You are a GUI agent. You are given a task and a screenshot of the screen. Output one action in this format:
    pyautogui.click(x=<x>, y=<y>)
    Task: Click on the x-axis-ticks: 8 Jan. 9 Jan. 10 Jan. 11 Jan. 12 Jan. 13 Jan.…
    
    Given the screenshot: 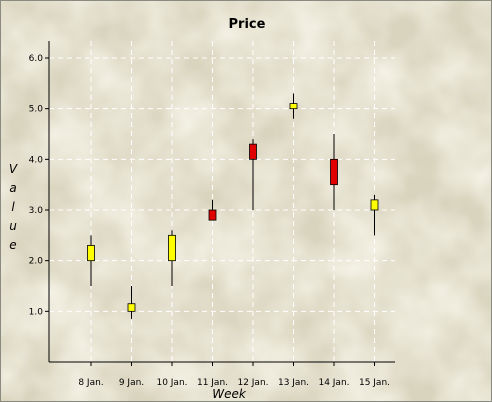 What is the action you would take?
    pyautogui.click(x=234, y=375)
    